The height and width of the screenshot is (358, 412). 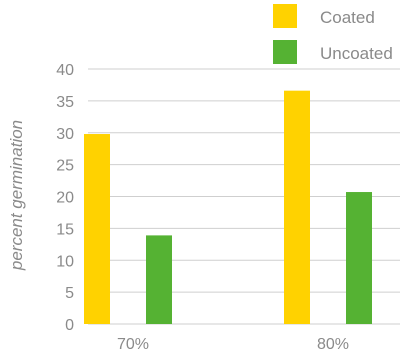 I want to click on y-tick-label: 5, so click(x=69, y=293).